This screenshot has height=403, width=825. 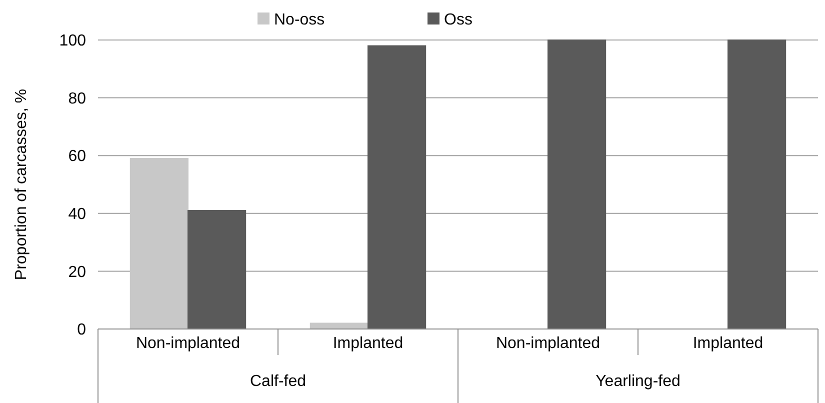 I want to click on y-axis-title: Proportion of carcasses, %, so click(x=21, y=184).